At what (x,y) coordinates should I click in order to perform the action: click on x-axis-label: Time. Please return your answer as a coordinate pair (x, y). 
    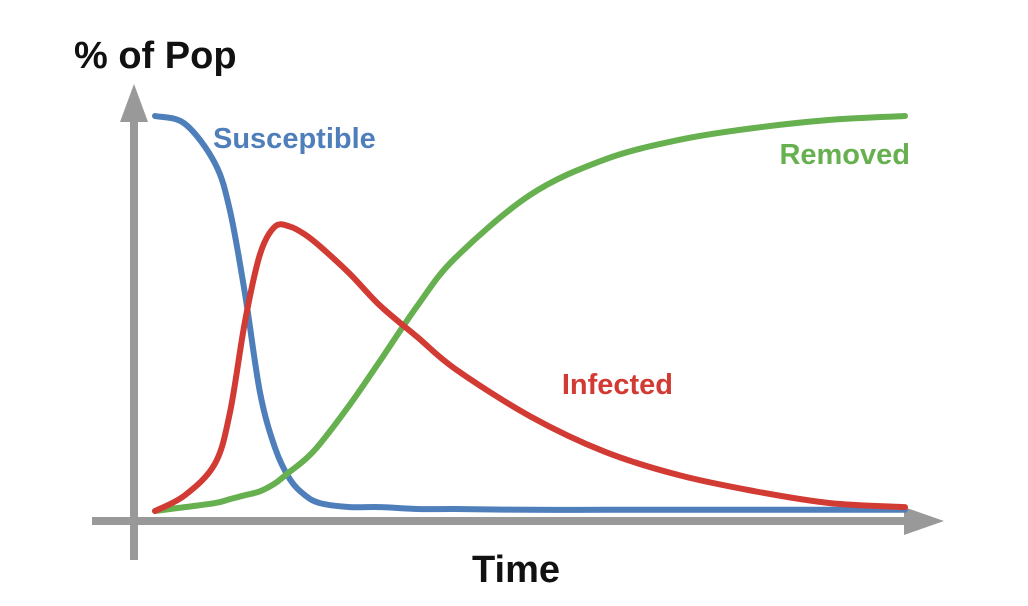
    Looking at the image, I should click on (516, 570).